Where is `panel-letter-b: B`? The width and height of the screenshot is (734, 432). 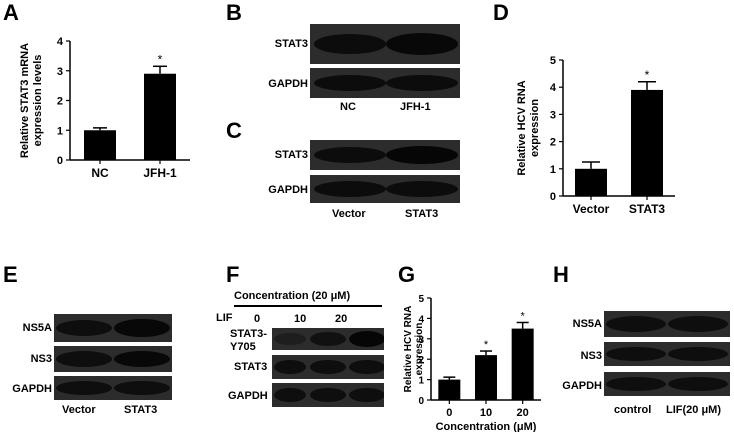 panel-letter-b: B is located at coordinates (234, 12).